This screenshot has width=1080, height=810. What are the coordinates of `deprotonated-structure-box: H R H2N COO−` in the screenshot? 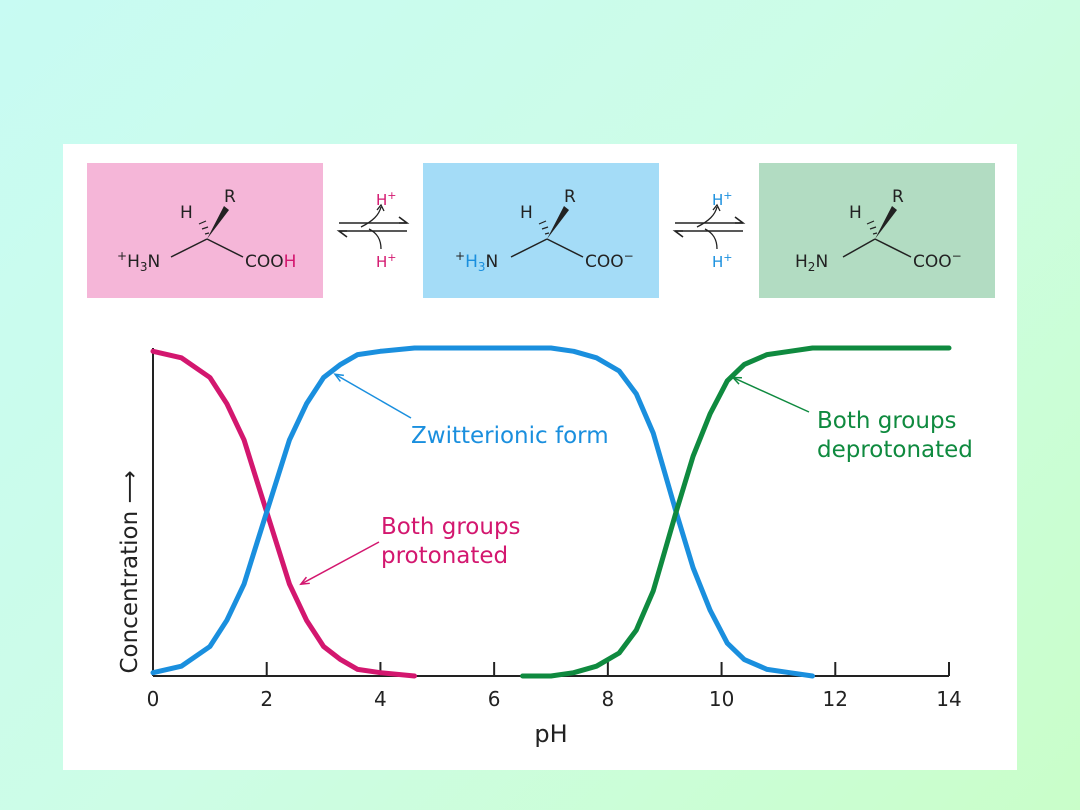 It's located at (877, 230).